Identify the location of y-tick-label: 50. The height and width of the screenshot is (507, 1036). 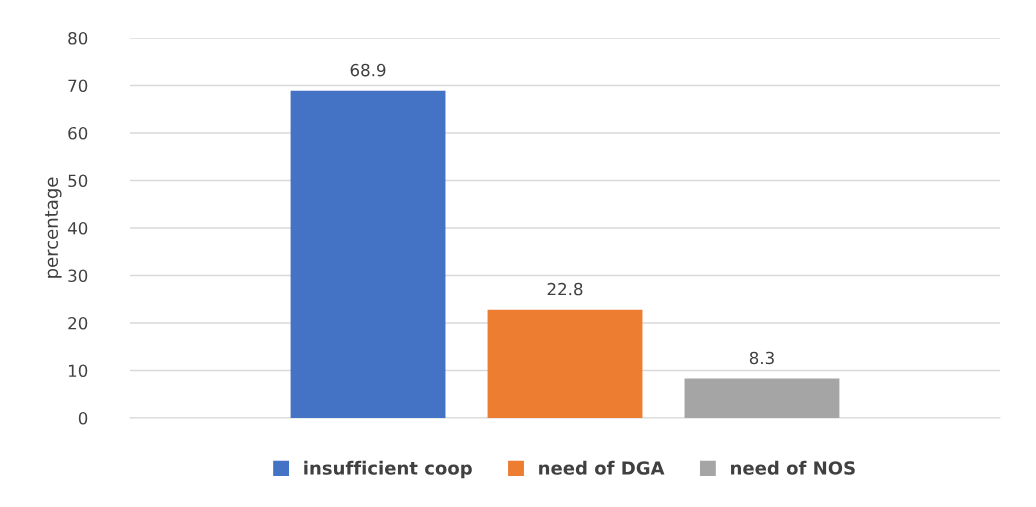
(78, 181).